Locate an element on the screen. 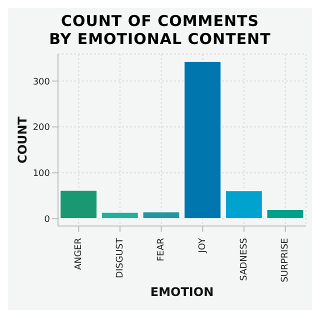  y-tick-label: 100 is located at coordinates (41, 173).